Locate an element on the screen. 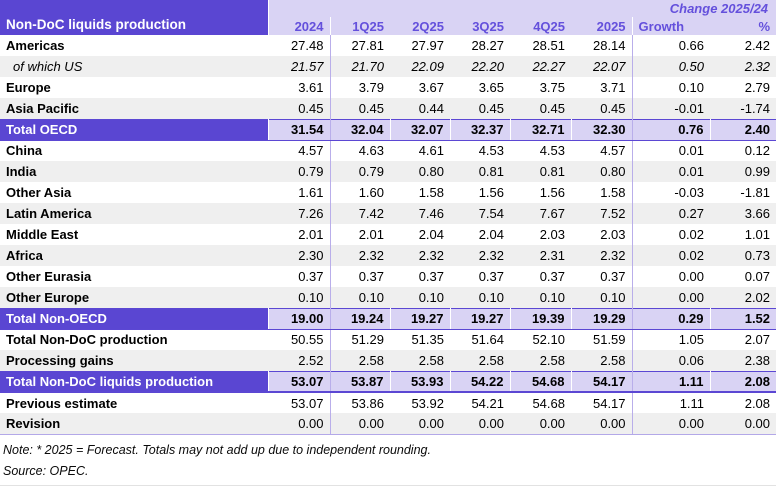  value-cell-2q25: 3.67 is located at coordinates (420, 87).